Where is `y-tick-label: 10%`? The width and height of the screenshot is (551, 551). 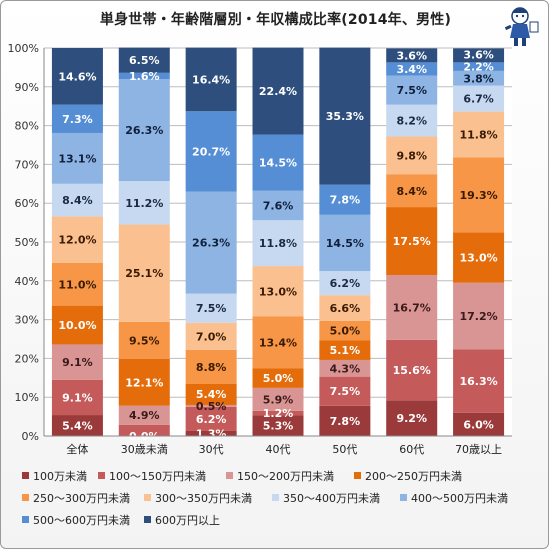 y-tick-label: 10% is located at coordinates (27, 397).